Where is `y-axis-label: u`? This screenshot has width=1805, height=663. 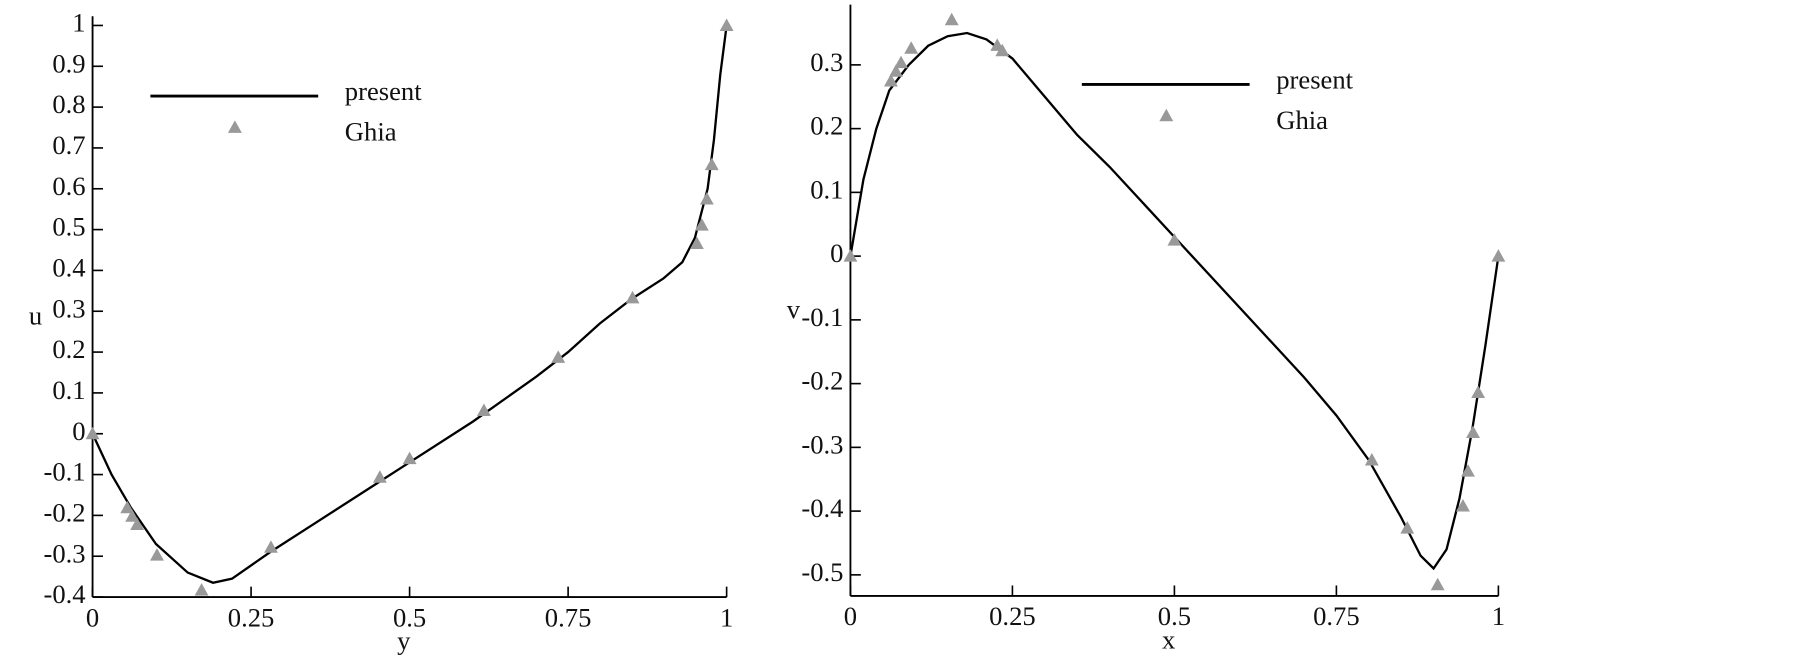 y-axis-label: u is located at coordinates (35, 315).